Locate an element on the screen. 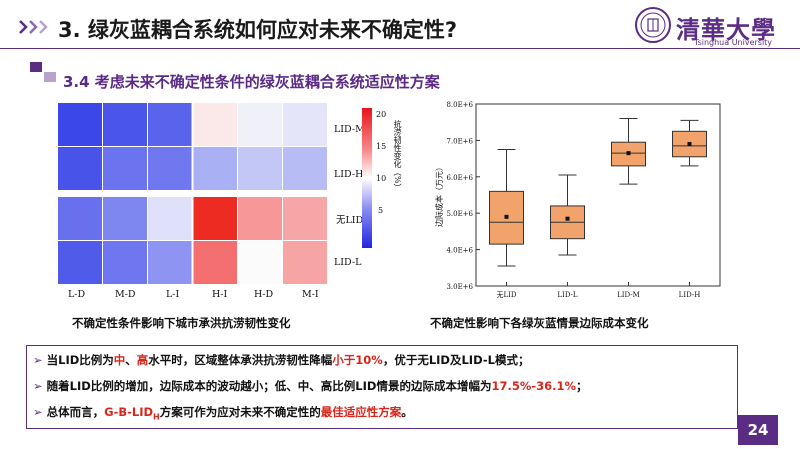 The image size is (800, 449). y-tick-label: 6.0E+6 is located at coordinates (459, 178).